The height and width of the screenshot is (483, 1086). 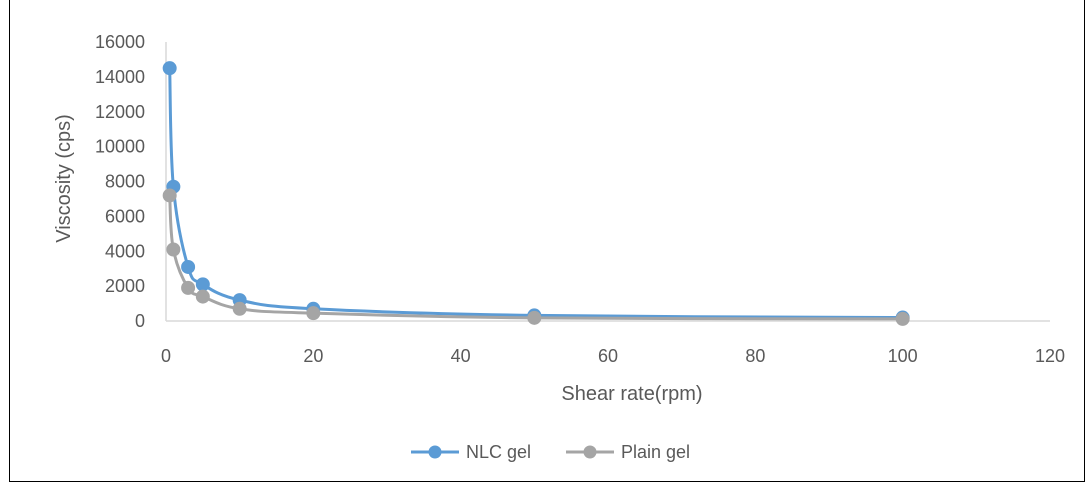 I want to click on y-tick-label: 16000, so click(x=120, y=42).